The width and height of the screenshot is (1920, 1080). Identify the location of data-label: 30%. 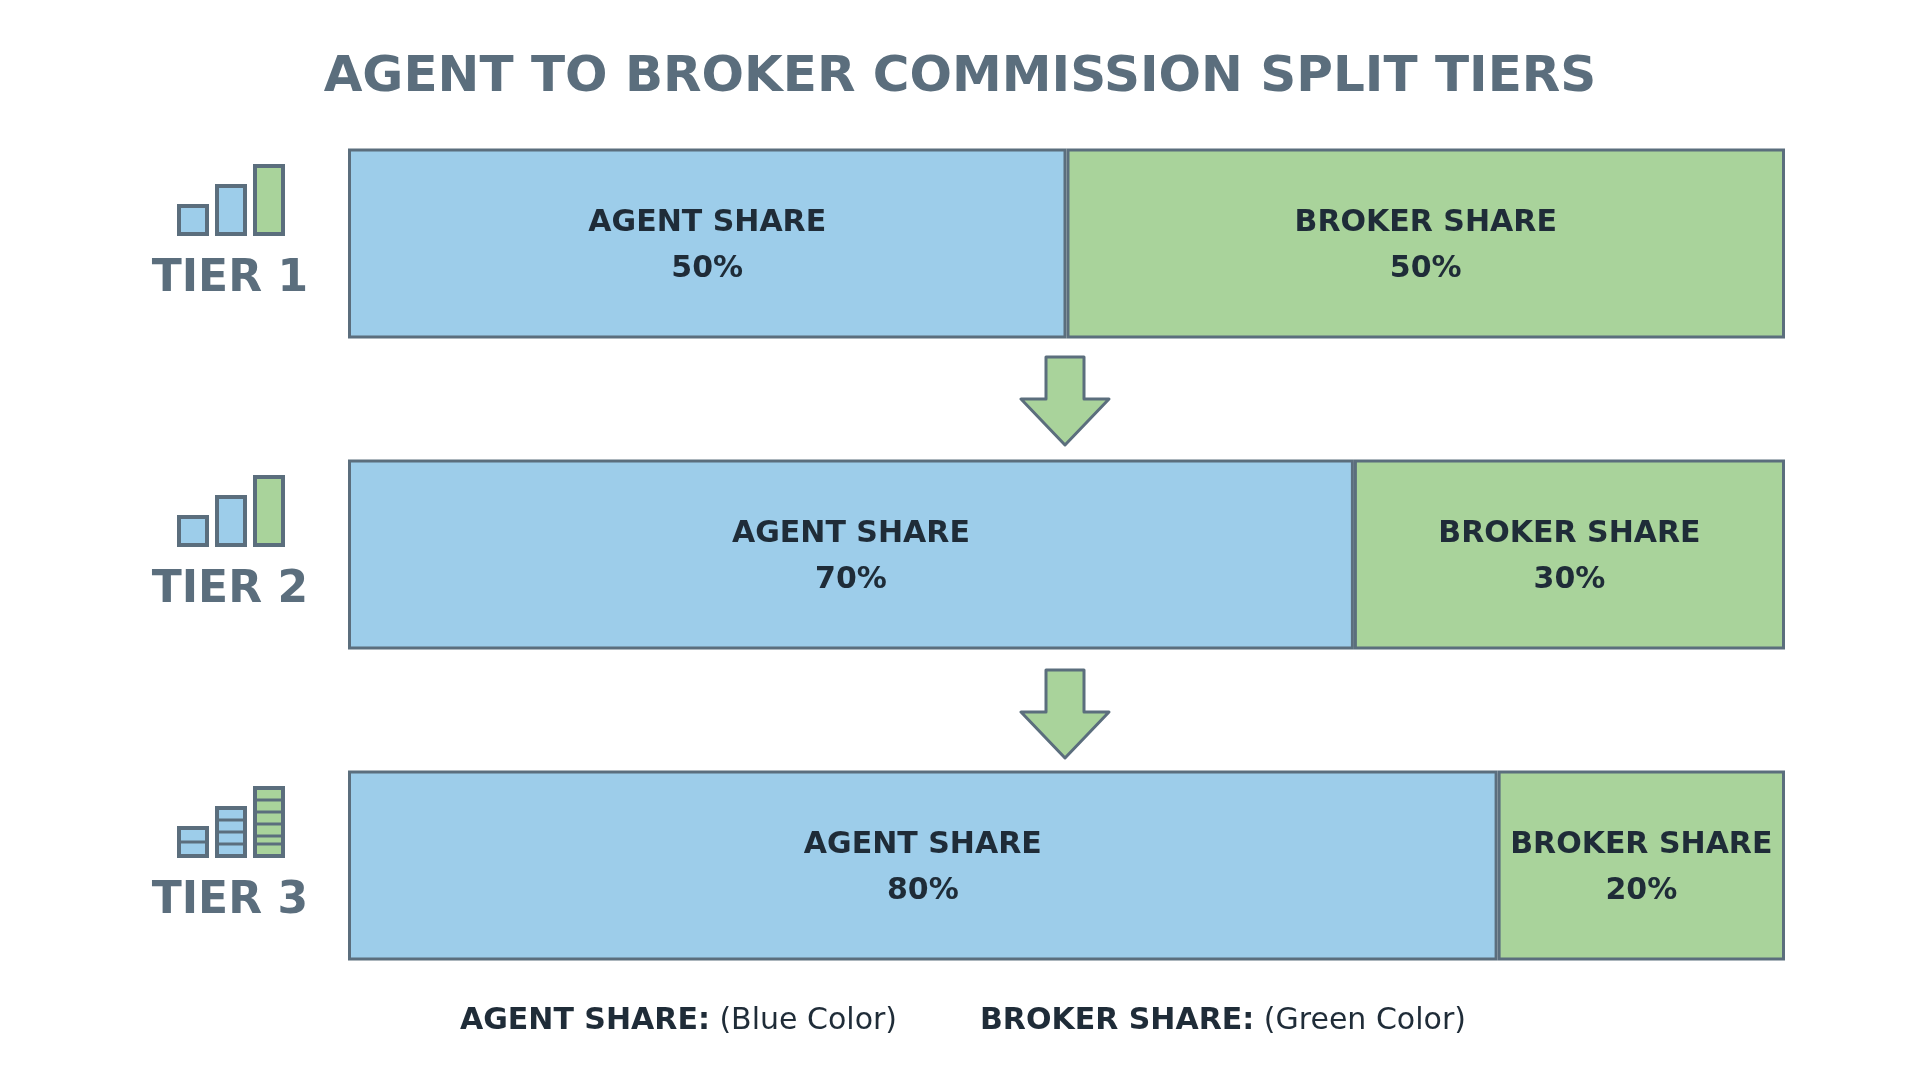
(1569, 577).